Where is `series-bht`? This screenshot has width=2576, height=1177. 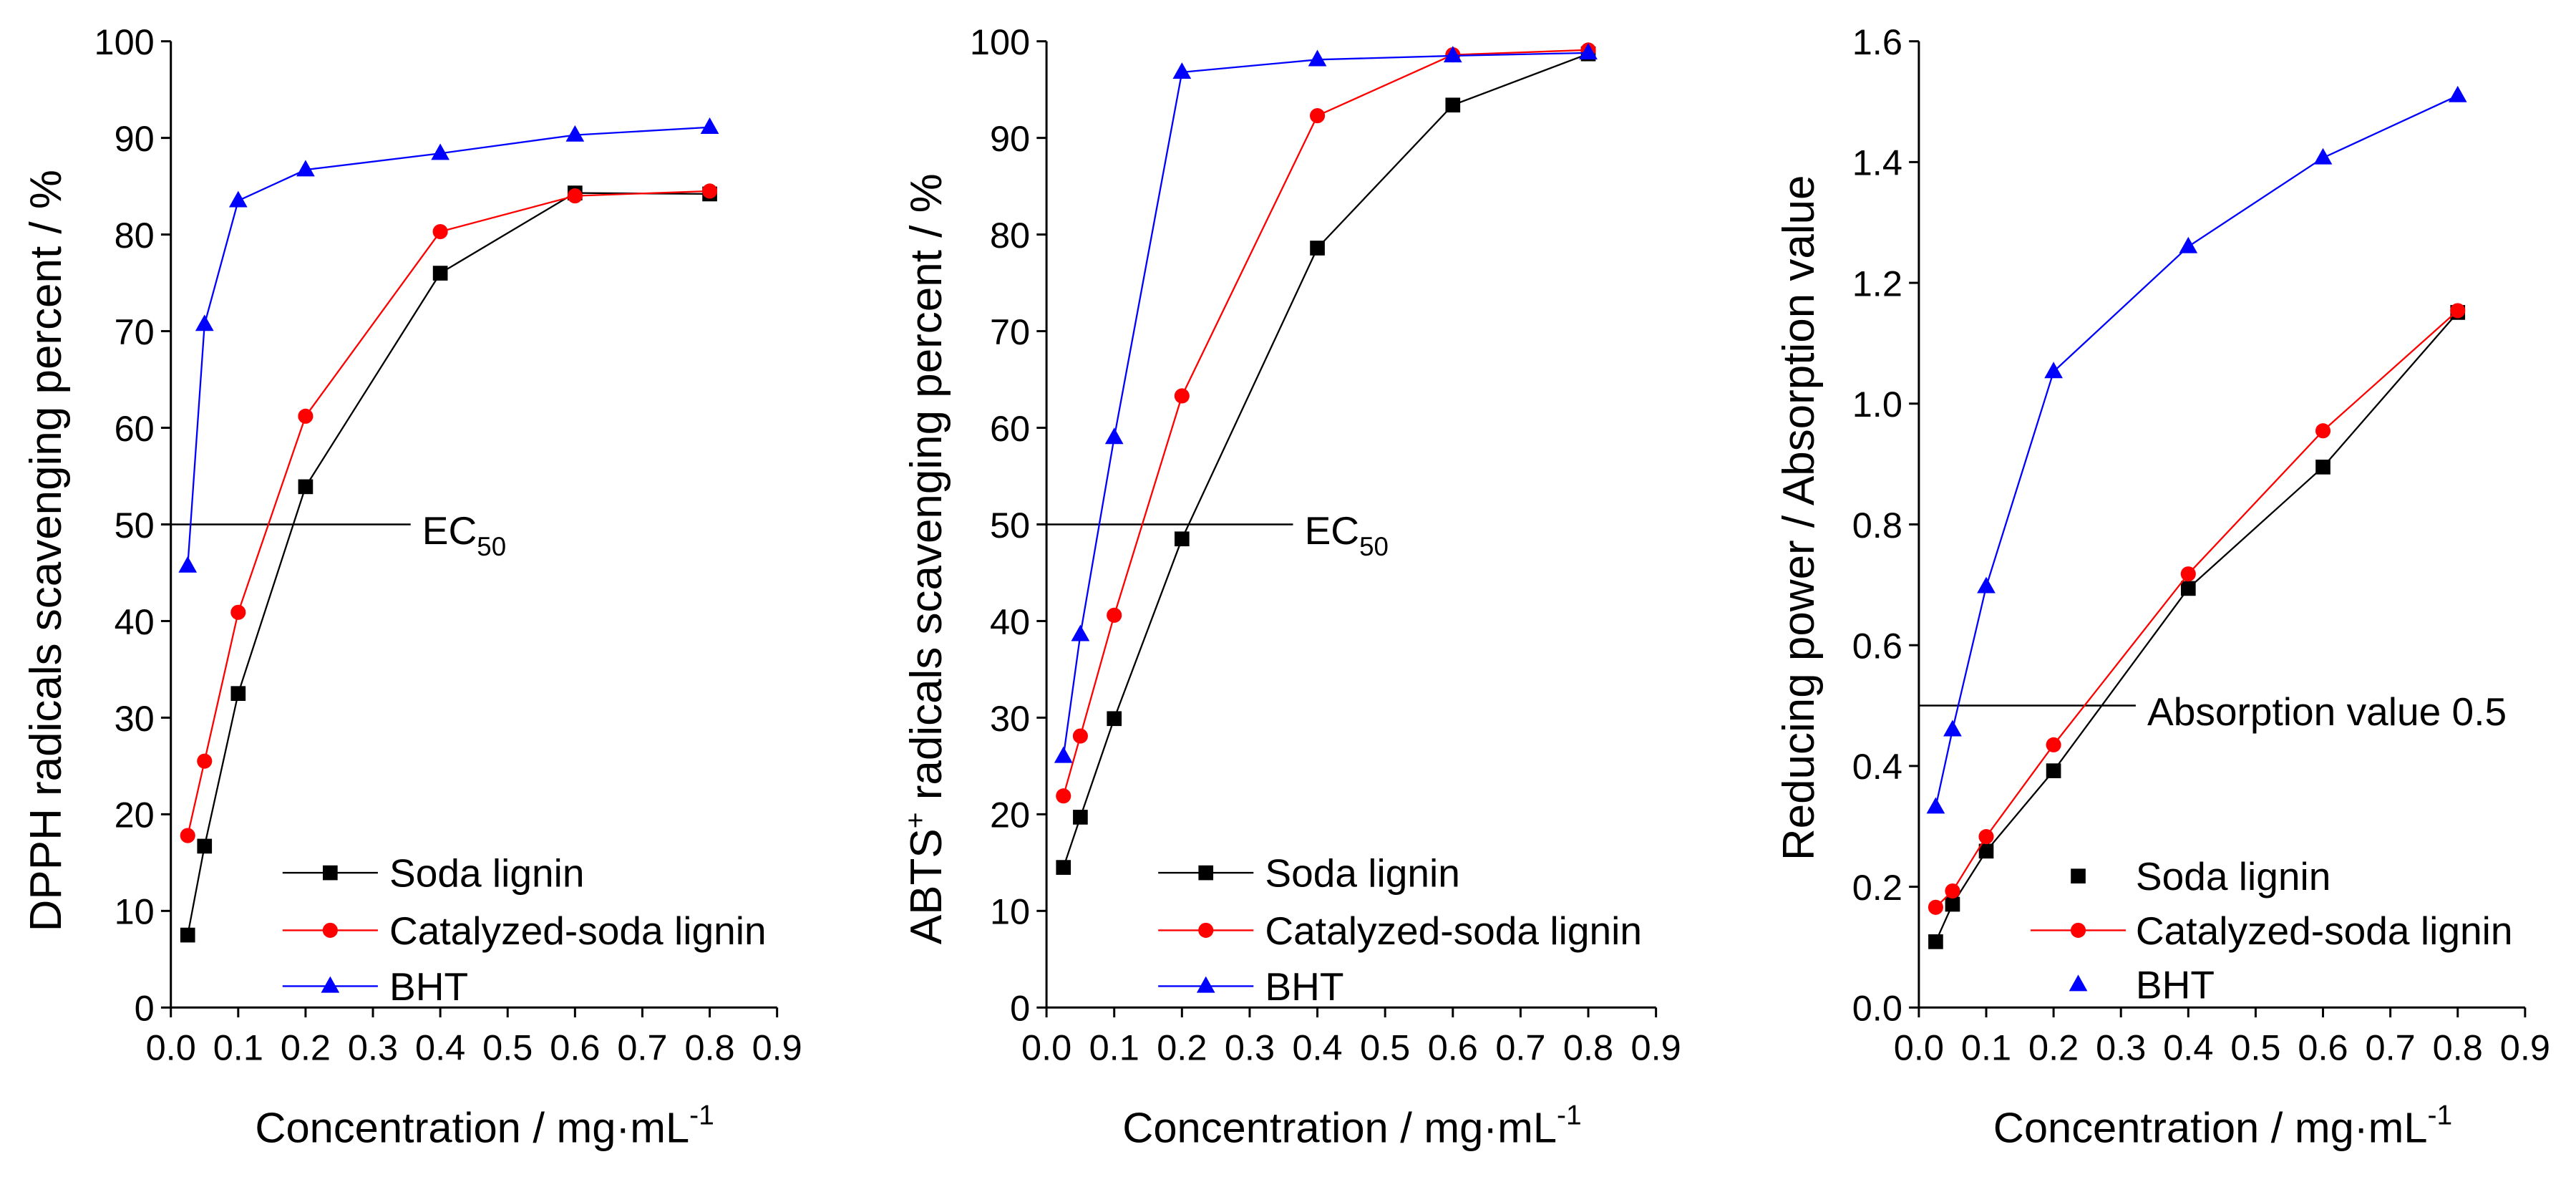 series-bht is located at coordinates (2196, 450).